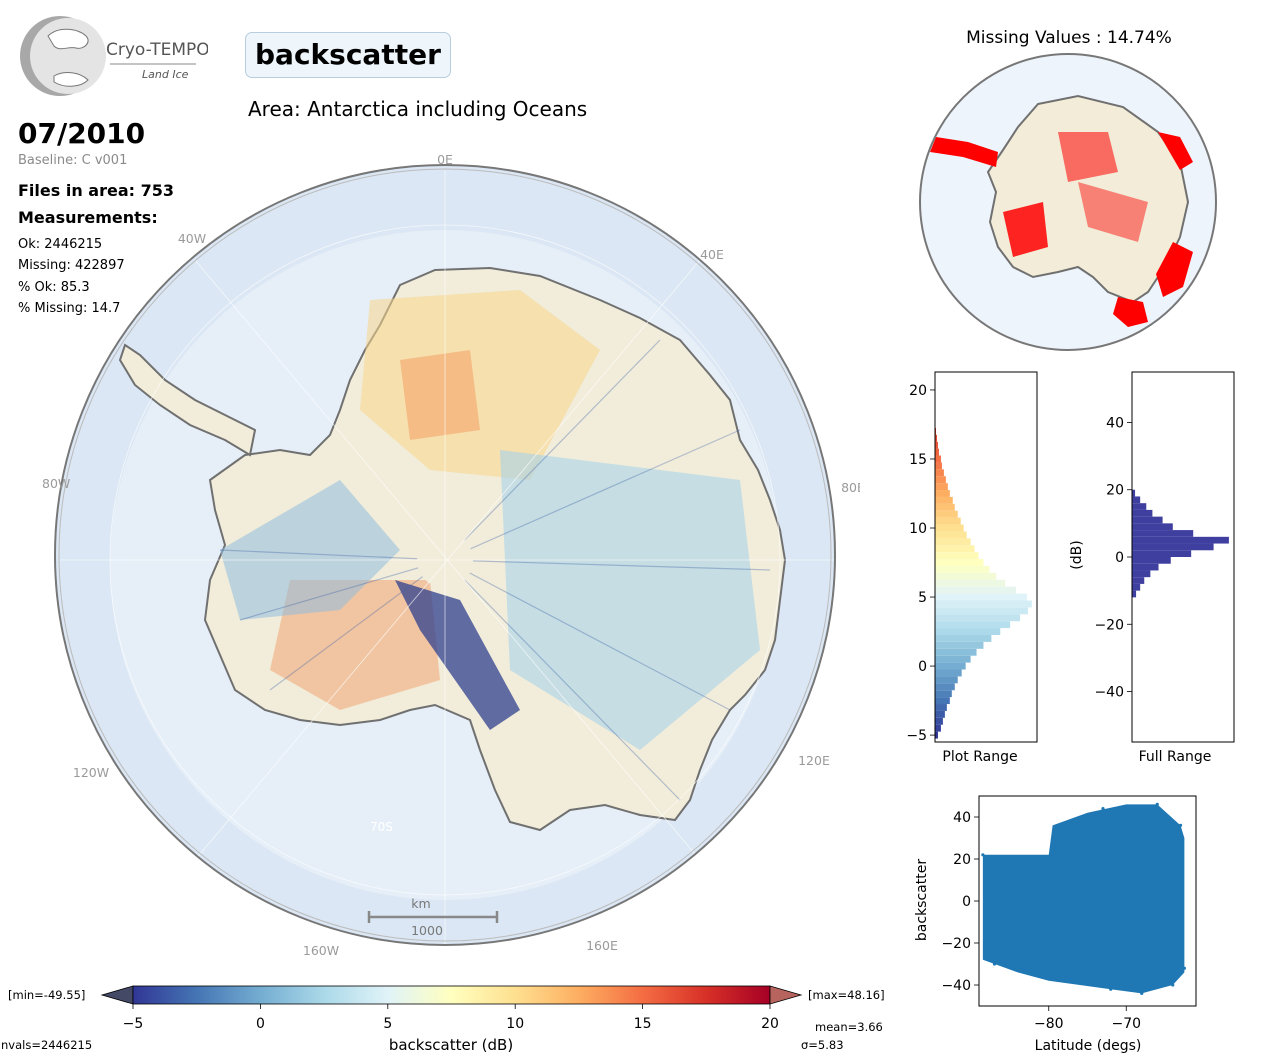 The height and width of the screenshot is (1060, 1272). Describe the element at coordinates (88, 217) in the screenshot. I see `measurements-heading: Measurements:` at that location.